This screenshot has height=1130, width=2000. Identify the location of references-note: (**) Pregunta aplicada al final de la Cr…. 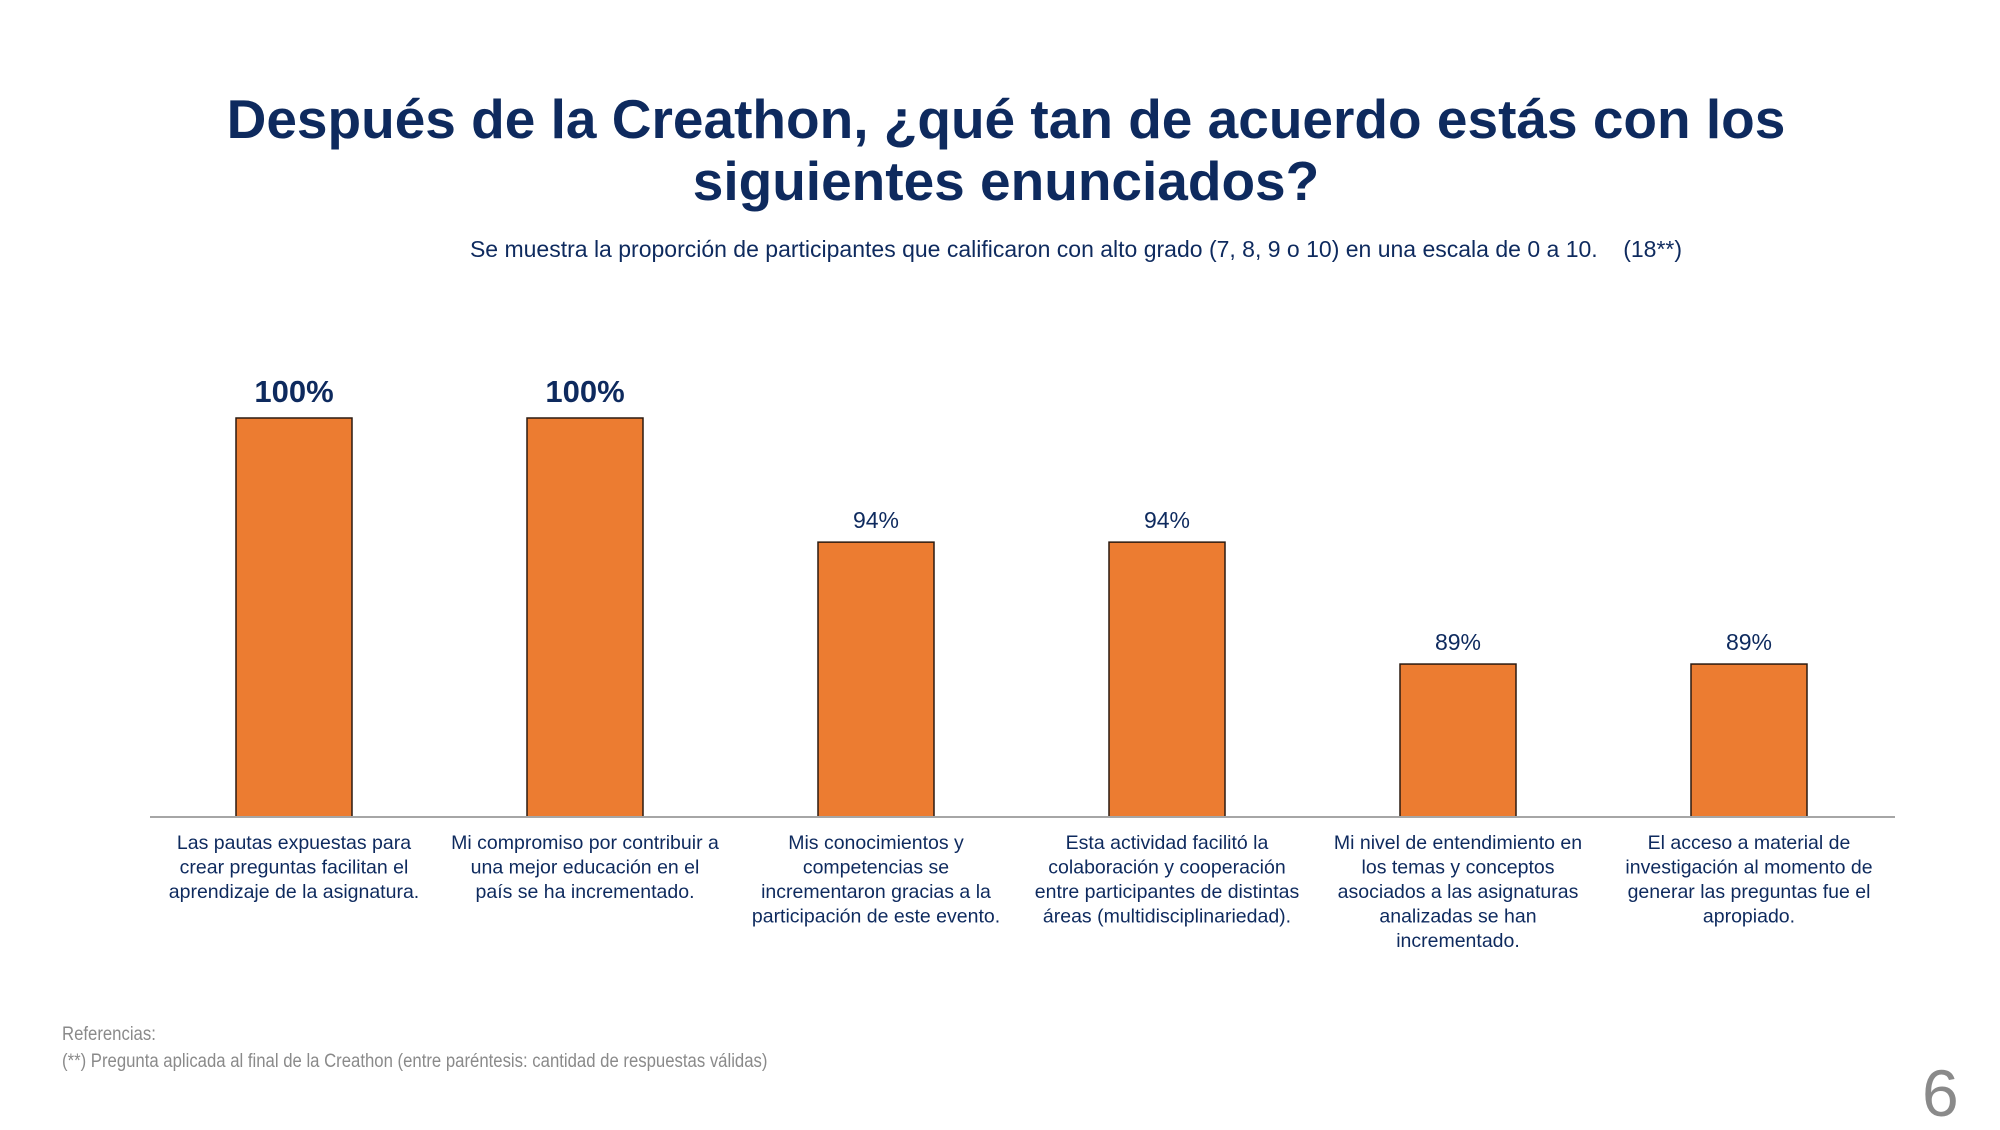
(415, 1061).